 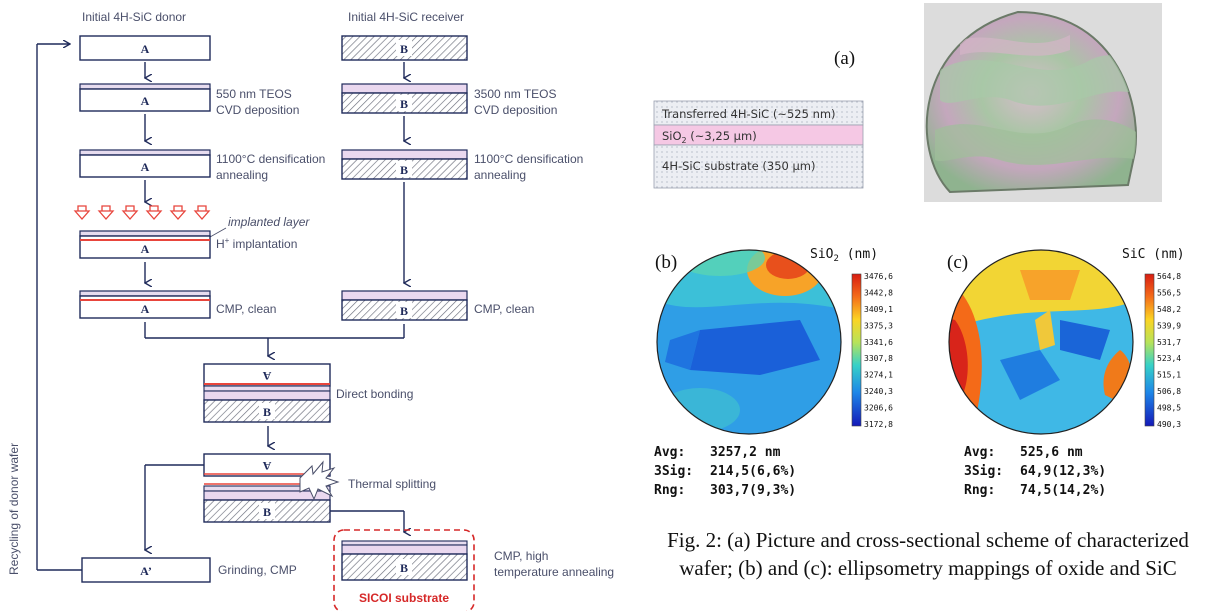 I want to click on map-c-stat-key-0: Avg:, so click(x=979, y=452).